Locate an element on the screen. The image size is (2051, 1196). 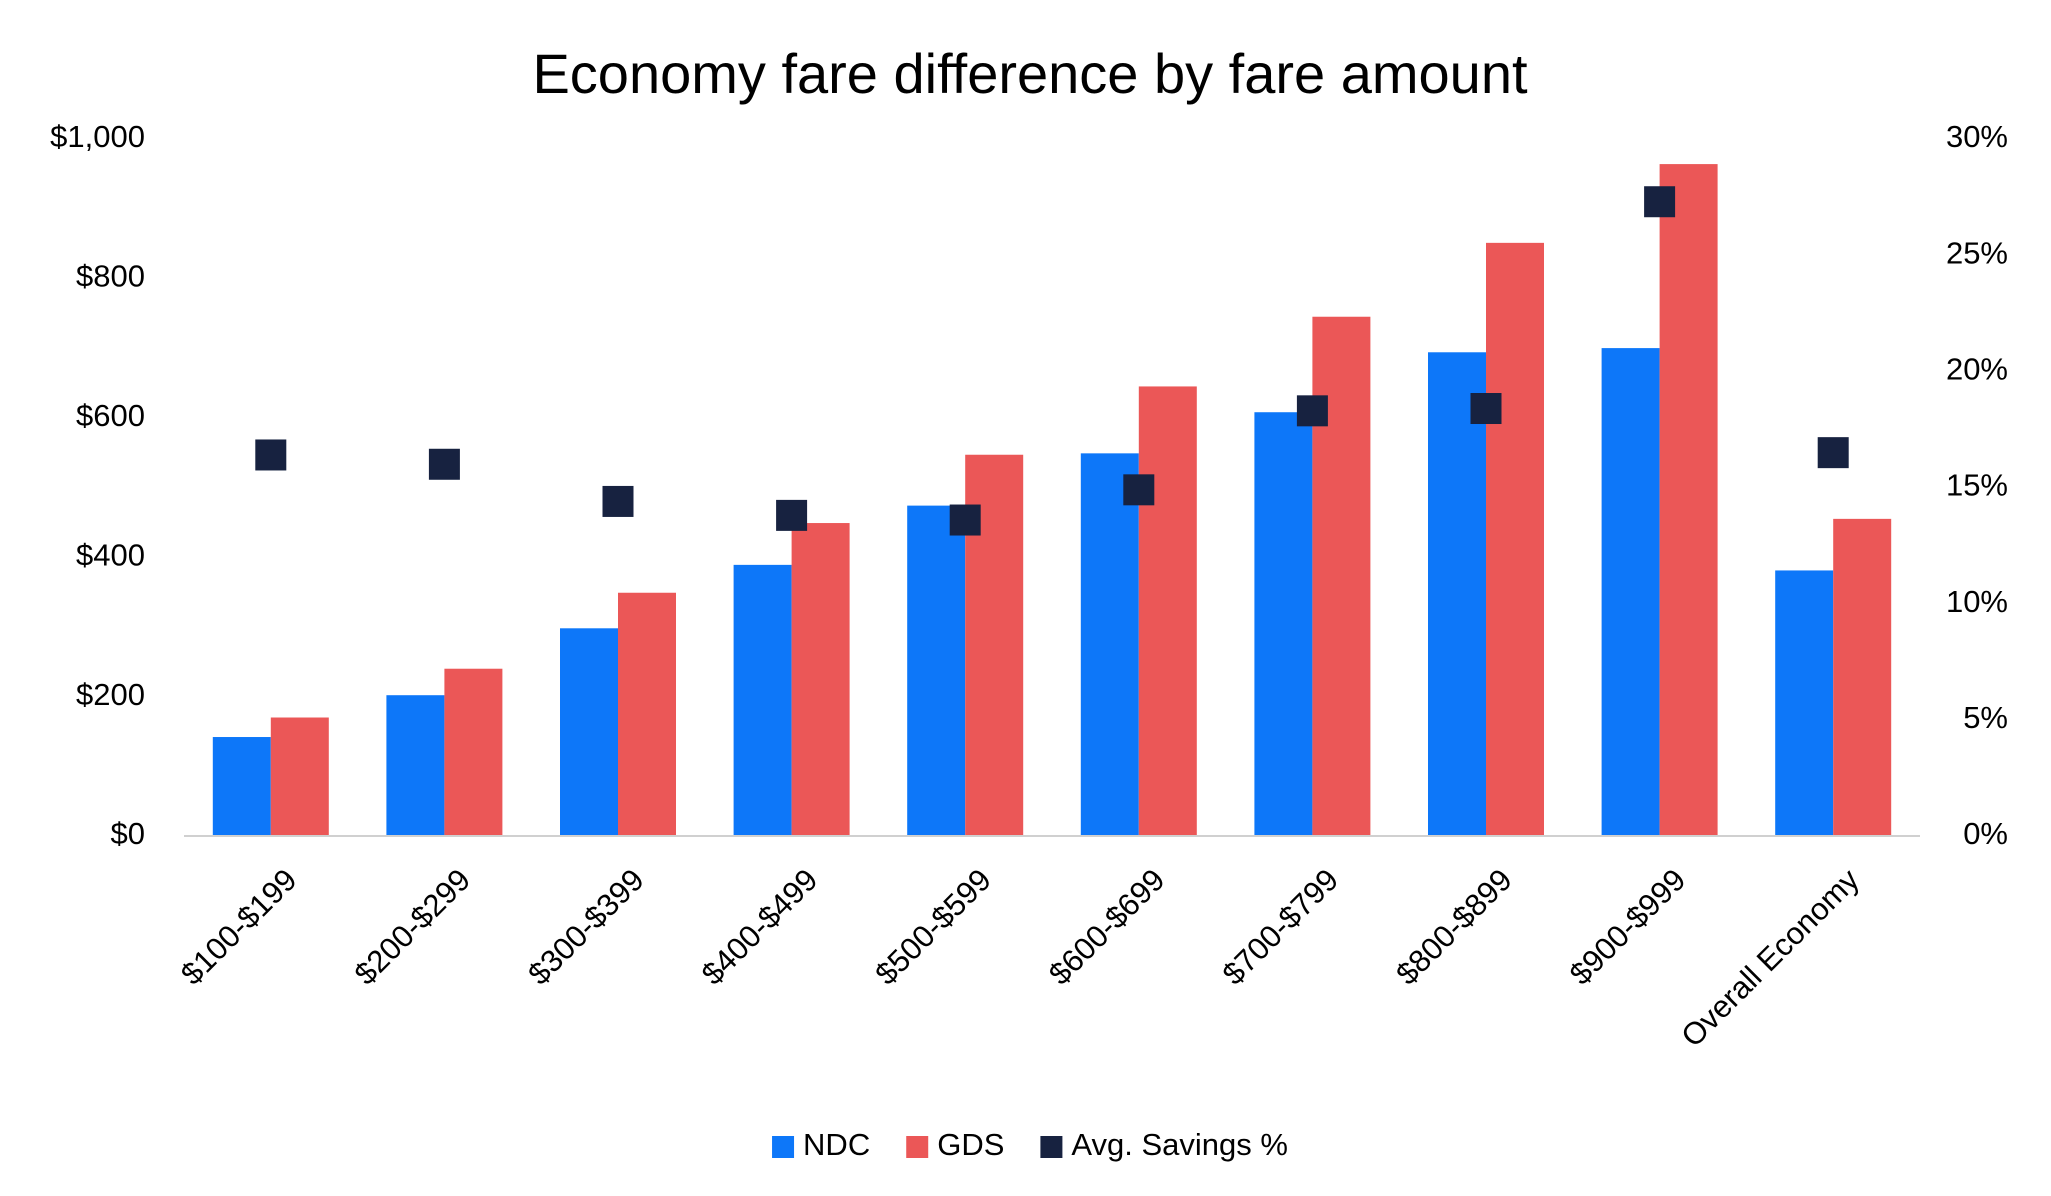
x-tick-label: $600-$699 is located at coordinates (1107, 927).